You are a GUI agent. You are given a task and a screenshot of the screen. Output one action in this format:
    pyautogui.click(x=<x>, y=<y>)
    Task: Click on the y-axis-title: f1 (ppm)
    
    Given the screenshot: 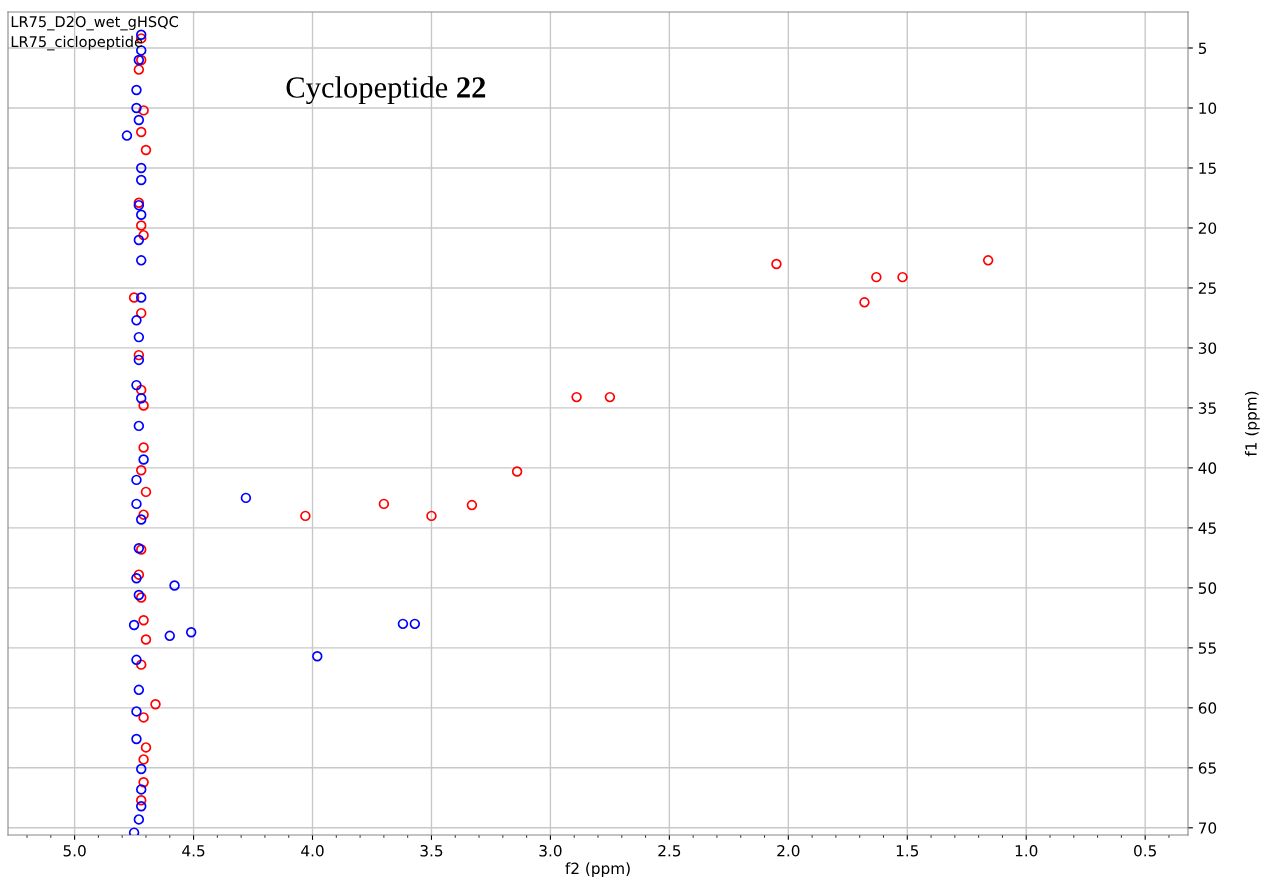 What is the action you would take?
    pyautogui.click(x=1252, y=424)
    